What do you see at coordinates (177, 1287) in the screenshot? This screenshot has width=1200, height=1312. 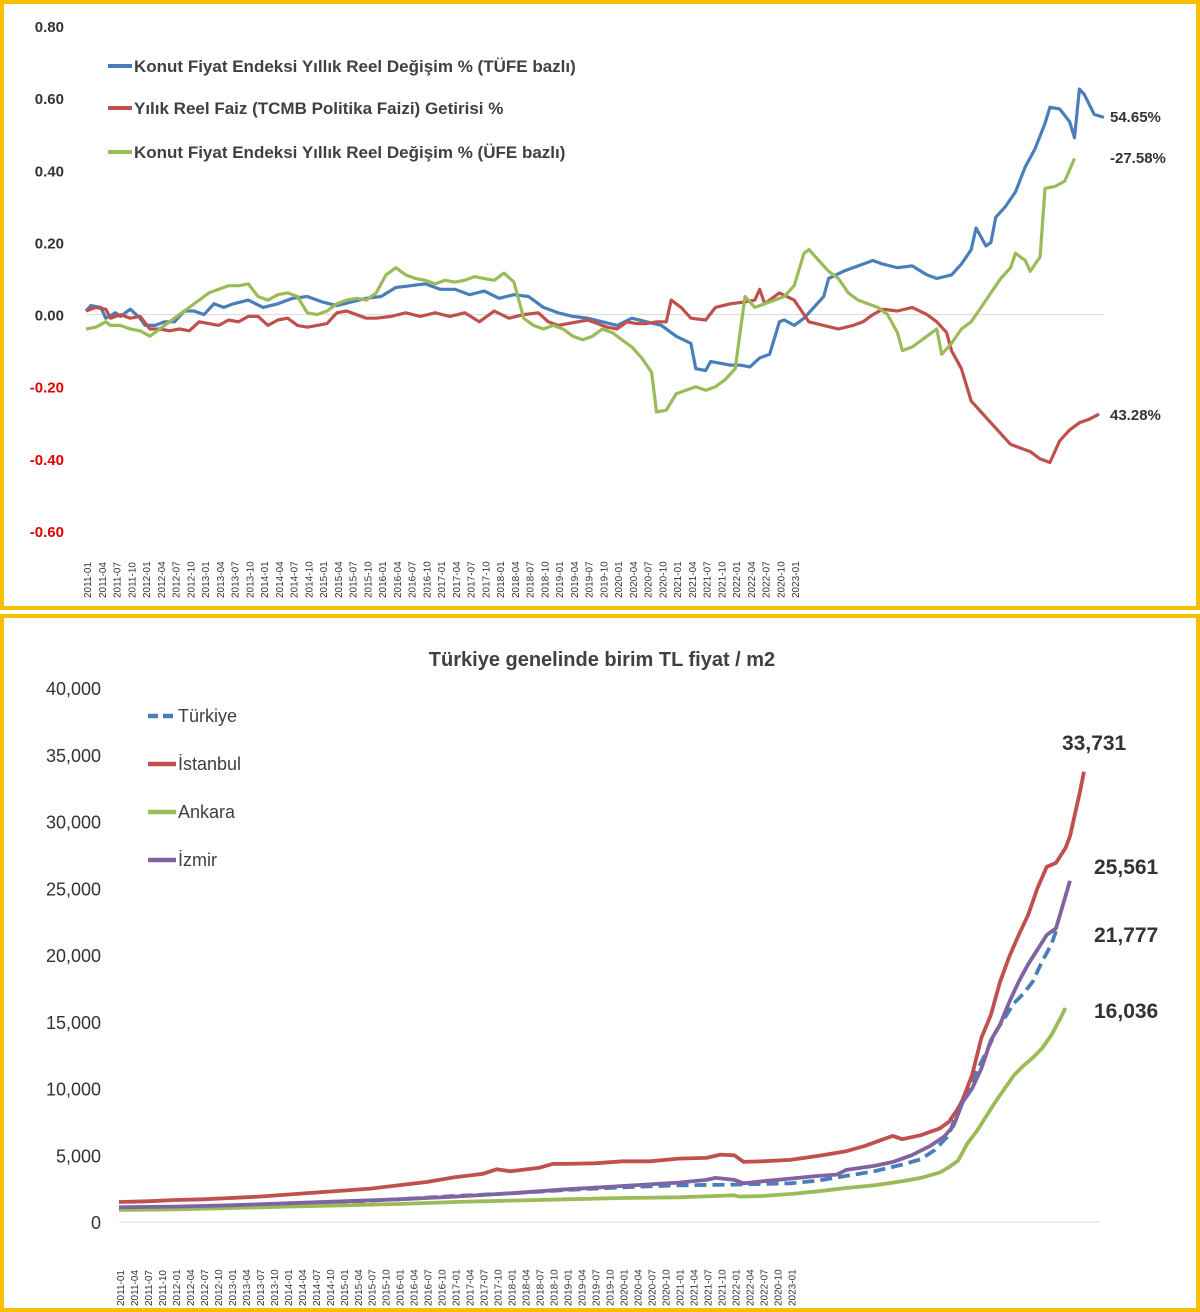 I see `x-tick-label: 2012-01` at bounding box center [177, 1287].